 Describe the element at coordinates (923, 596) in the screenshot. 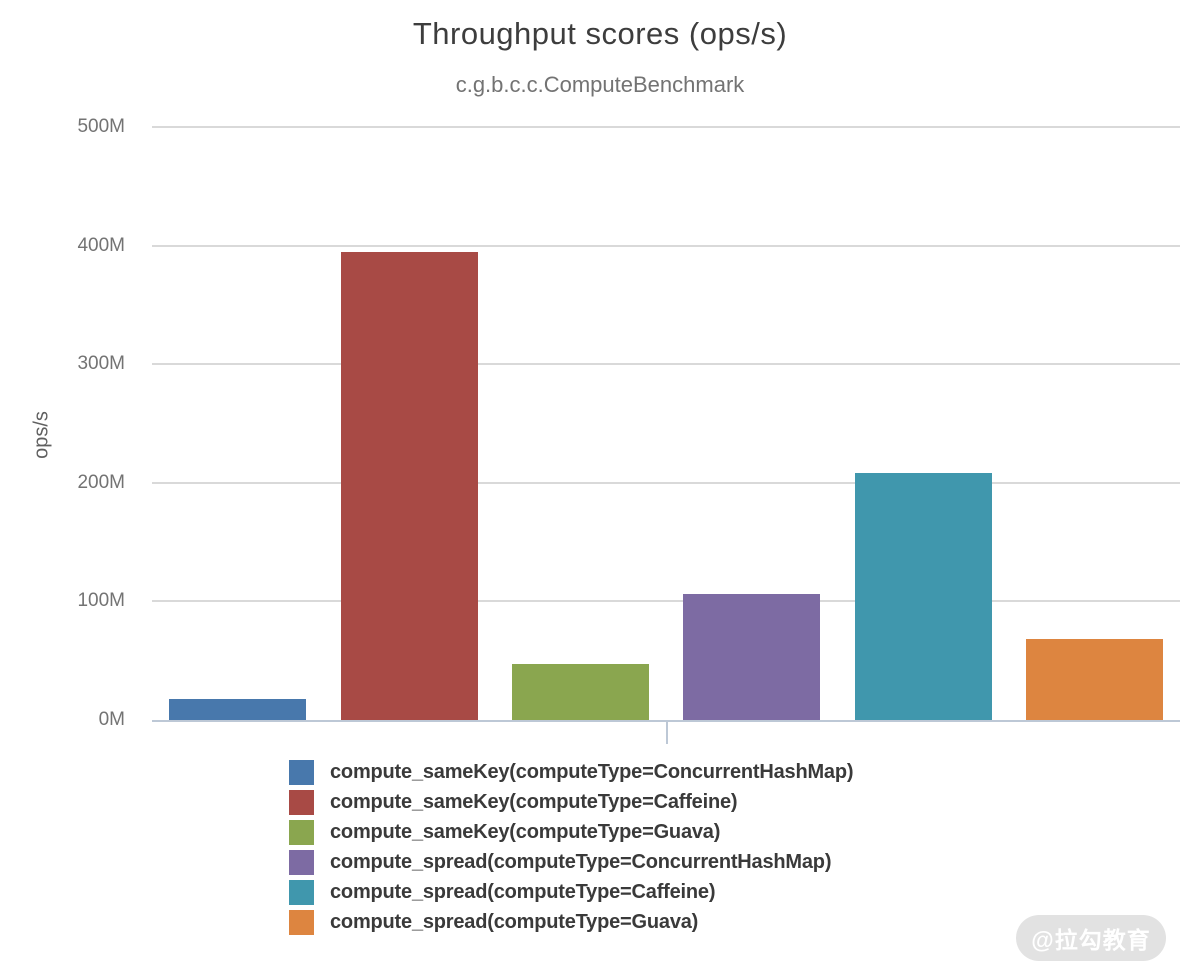

I see `bar-compute_spread(computeType=Caffeine)` at that location.